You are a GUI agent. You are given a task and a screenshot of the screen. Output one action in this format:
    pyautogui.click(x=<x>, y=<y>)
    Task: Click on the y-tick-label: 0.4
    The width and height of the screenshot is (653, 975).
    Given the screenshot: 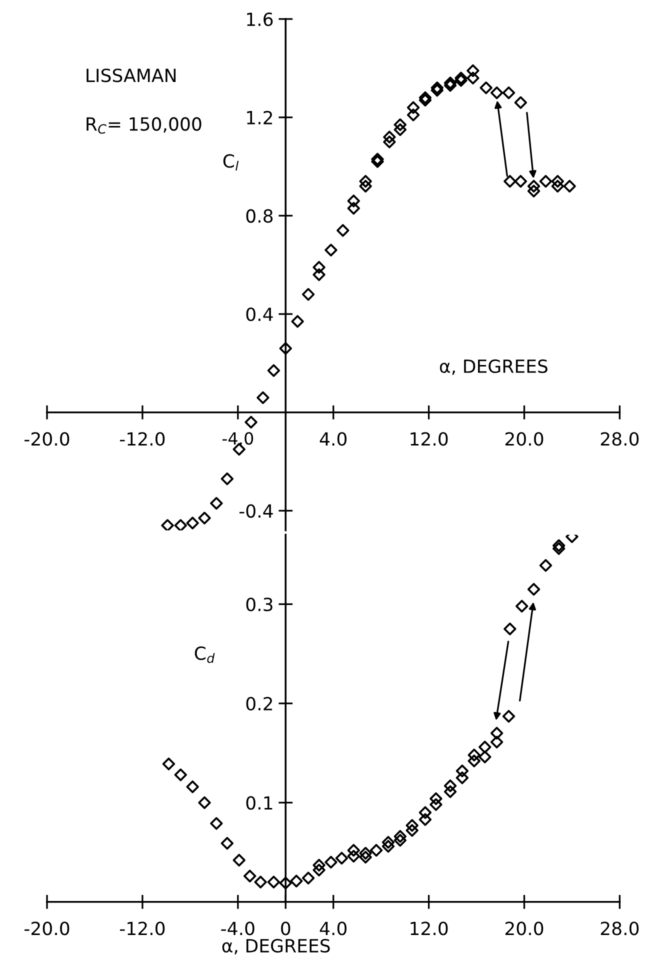 What is the action you would take?
    pyautogui.click(x=259, y=315)
    